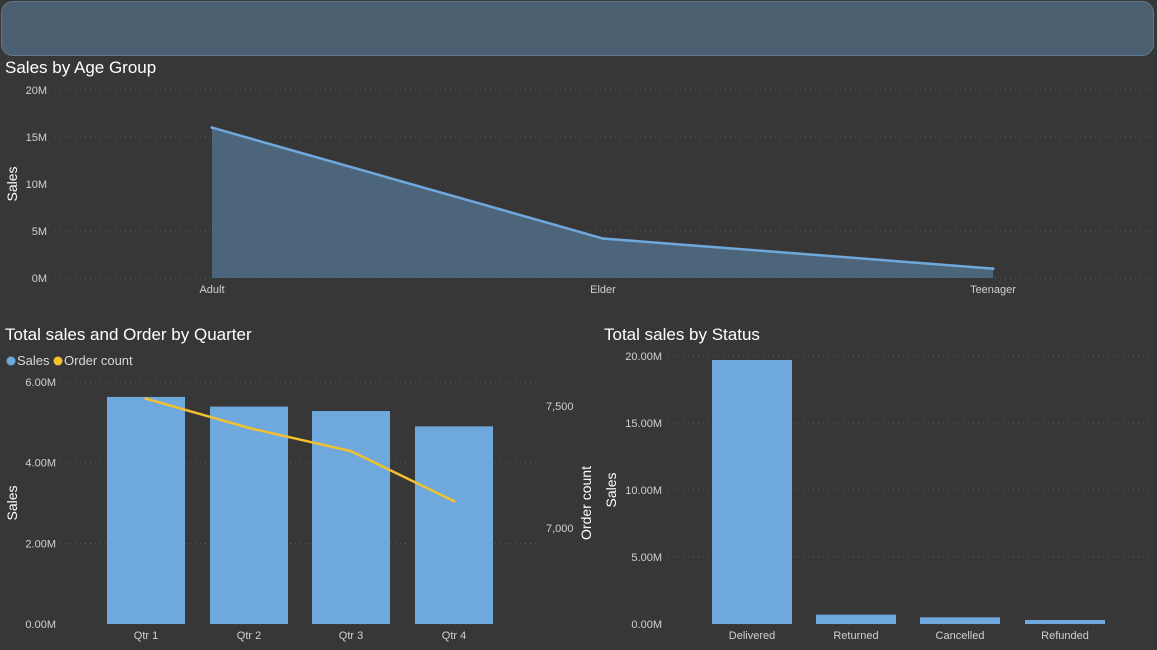 The image size is (1157, 650). Describe the element at coordinates (855, 636) in the screenshot. I see `x-tick-label: Returned` at that location.